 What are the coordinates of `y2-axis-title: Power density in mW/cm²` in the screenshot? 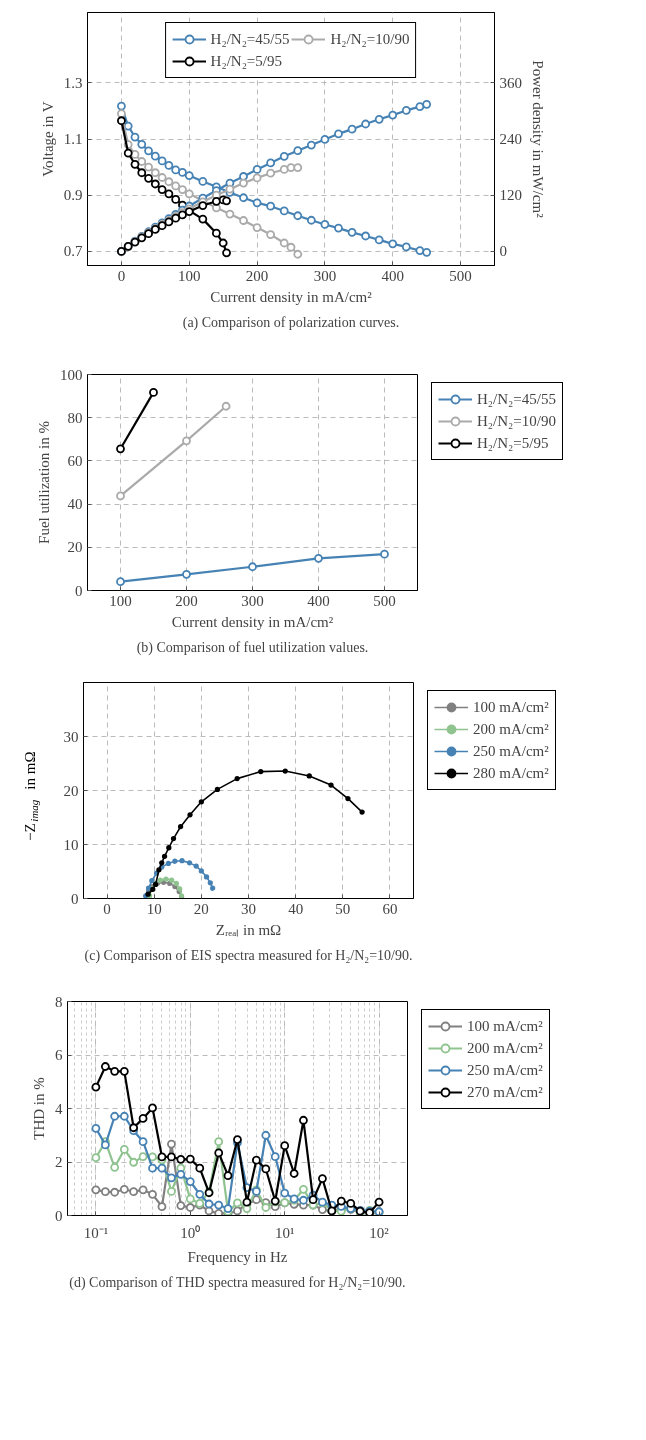 It's located at (538, 139).